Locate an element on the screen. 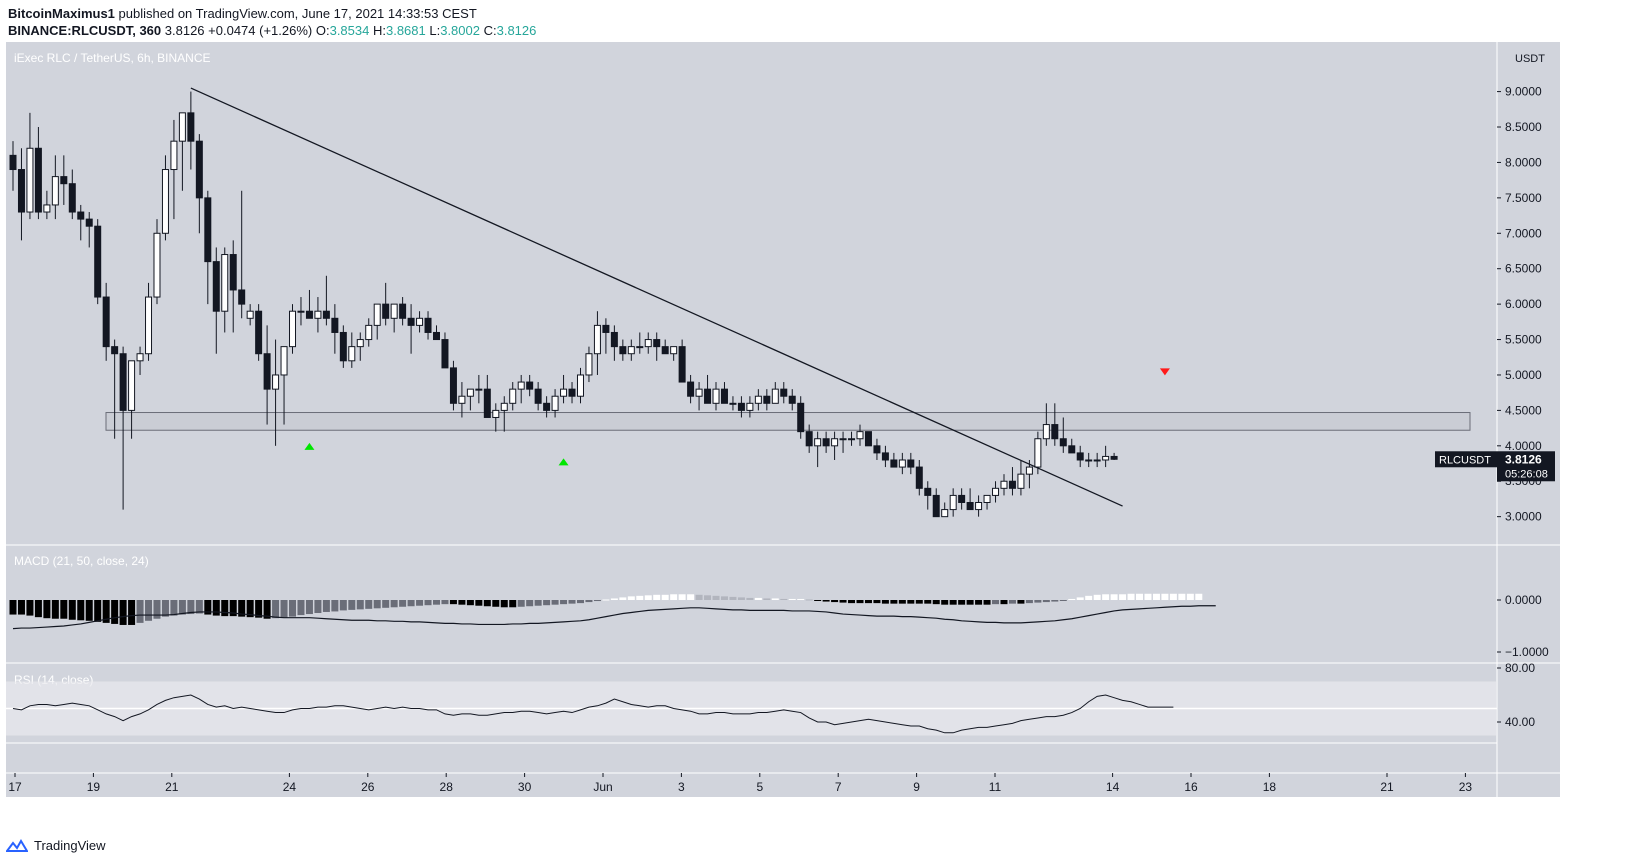  time-tick-label: 28 is located at coordinates (447, 787).